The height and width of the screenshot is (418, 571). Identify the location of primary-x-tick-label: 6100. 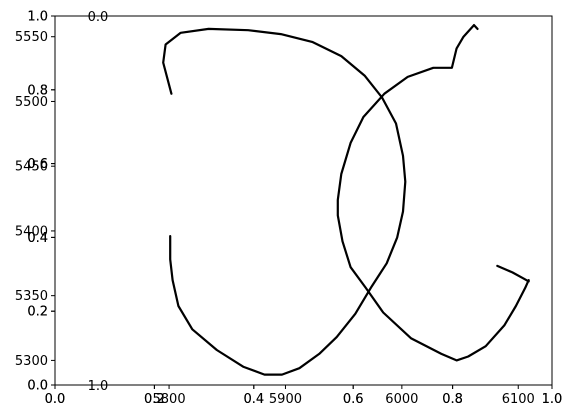
(518, 399).